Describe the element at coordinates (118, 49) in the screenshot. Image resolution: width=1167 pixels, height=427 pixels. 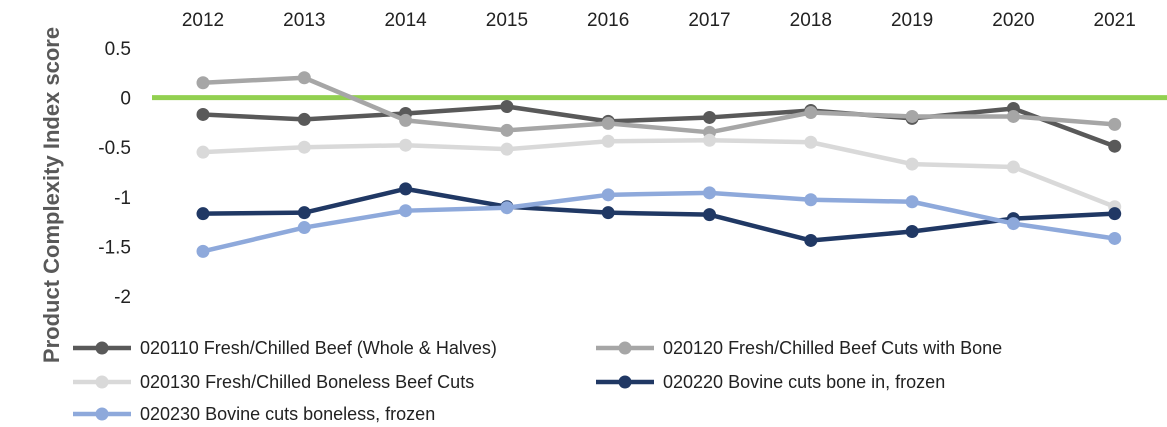
I see `y-tick-label: 0.5` at that location.